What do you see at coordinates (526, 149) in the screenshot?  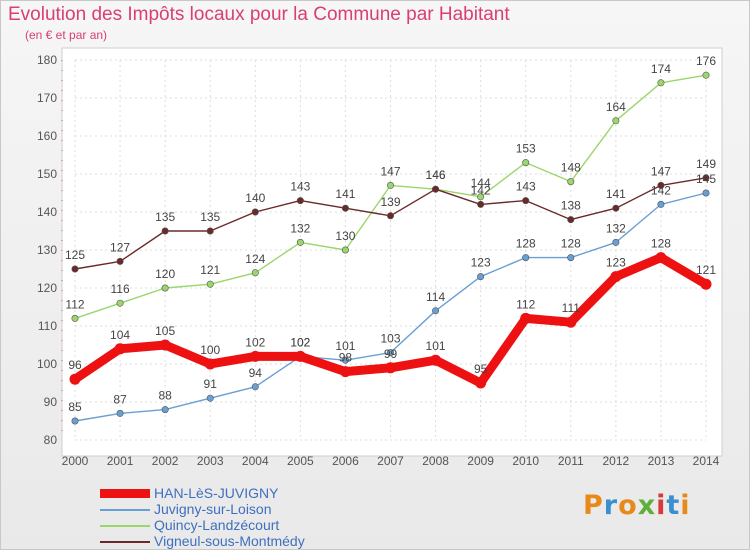 I see `data-label: 153` at bounding box center [526, 149].